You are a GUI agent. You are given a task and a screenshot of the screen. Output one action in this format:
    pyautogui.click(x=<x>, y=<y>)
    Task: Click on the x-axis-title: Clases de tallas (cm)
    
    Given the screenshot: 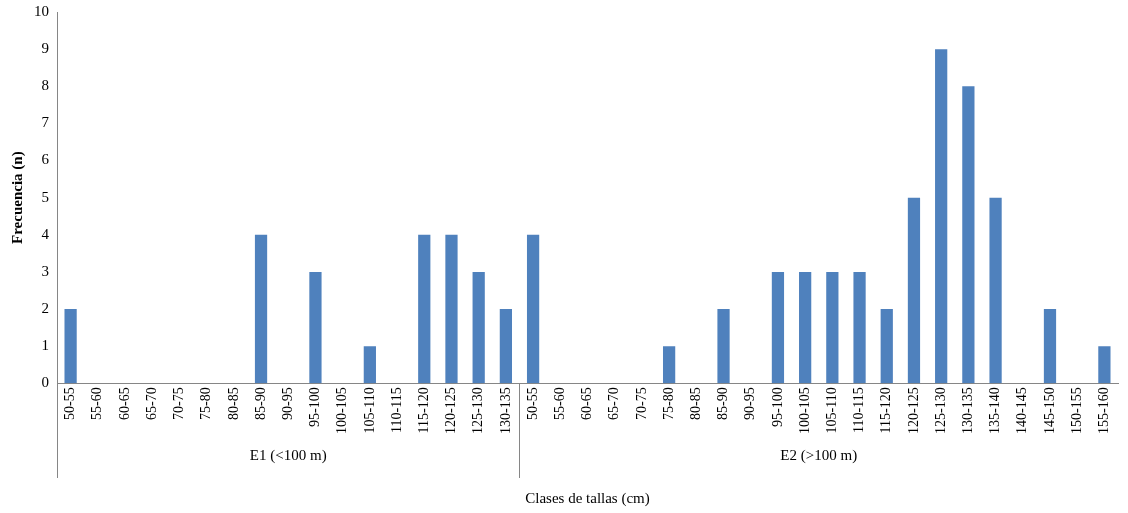 What is the action you would take?
    pyautogui.click(x=587, y=498)
    